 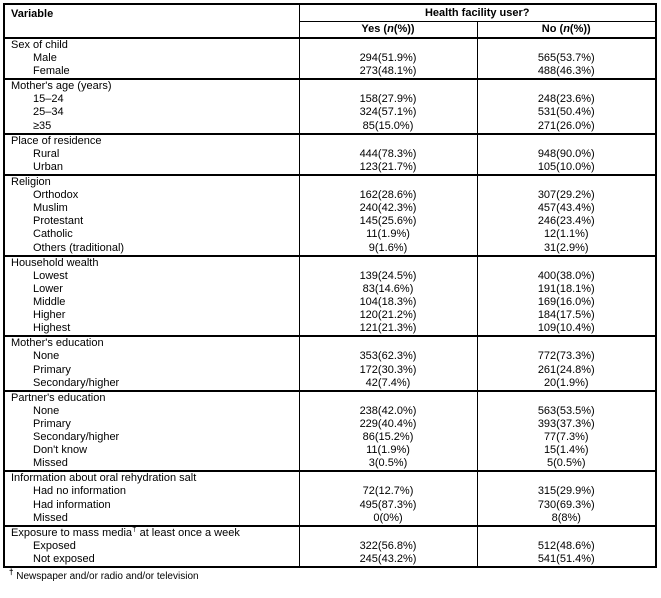 What do you see at coordinates (566, 370) in the screenshot?
I see `no-value-cell: 261(24.8%)` at bounding box center [566, 370].